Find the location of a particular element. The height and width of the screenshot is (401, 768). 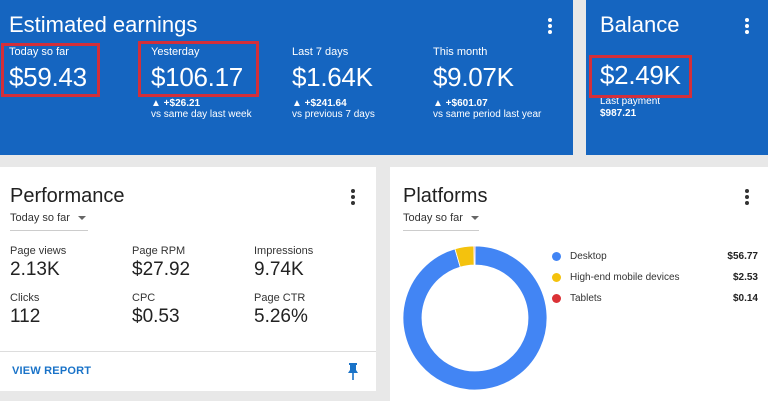

legend-value: $56.77 is located at coordinates (742, 256).